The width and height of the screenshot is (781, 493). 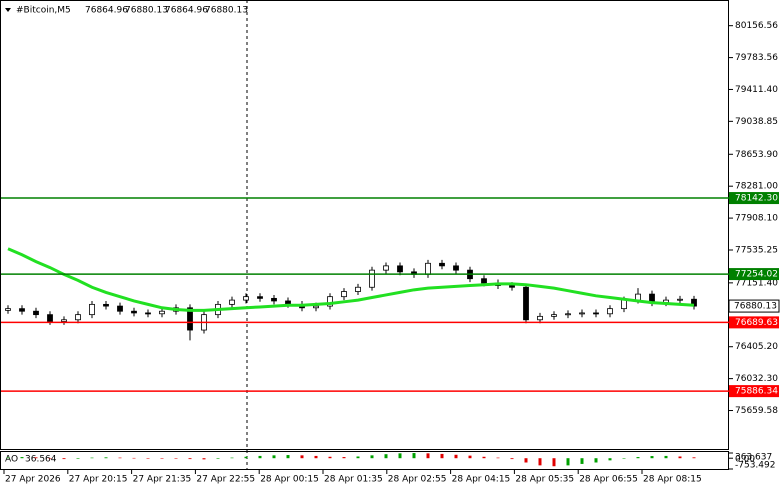 What do you see at coordinates (351, 279) in the screenshot?
I see `moving-average` at bounding box center [351, 279].